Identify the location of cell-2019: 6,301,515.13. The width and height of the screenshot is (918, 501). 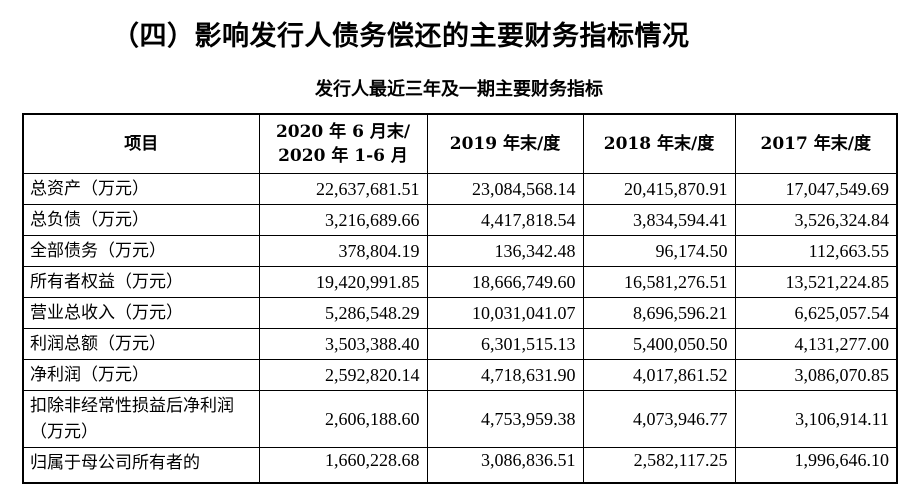
(505, 344).